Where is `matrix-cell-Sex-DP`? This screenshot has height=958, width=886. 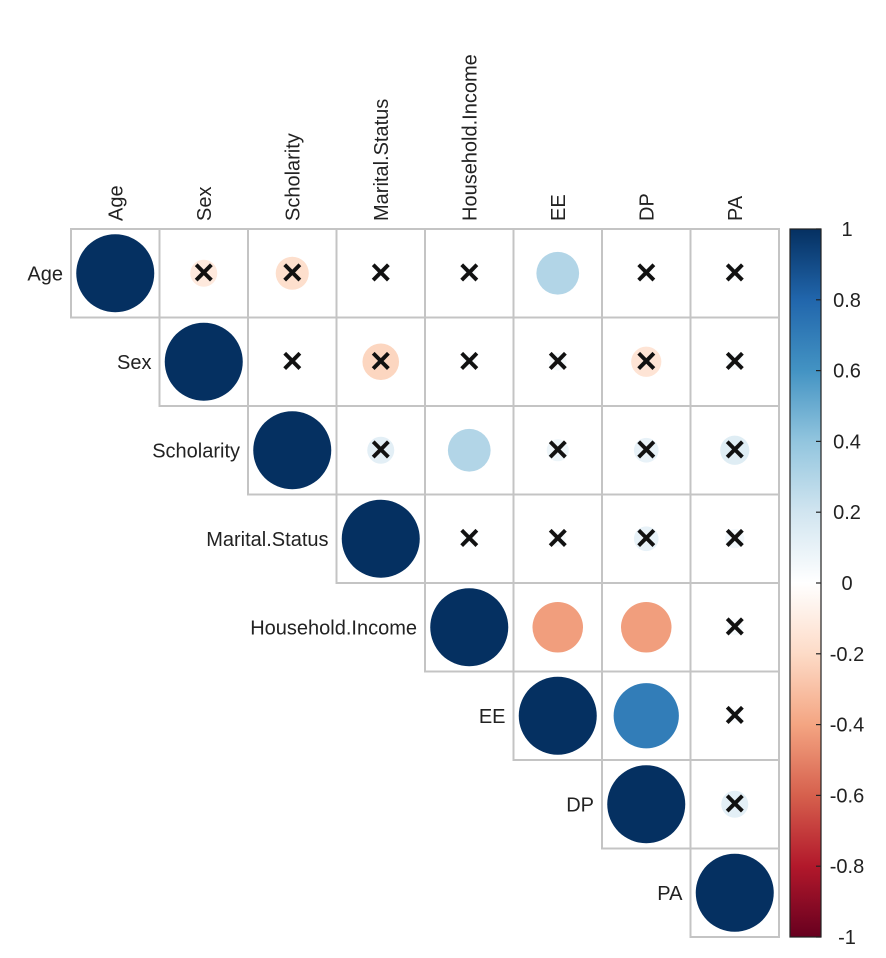 matrix-cell-Sex-DP is located at coordinates (646, 361).